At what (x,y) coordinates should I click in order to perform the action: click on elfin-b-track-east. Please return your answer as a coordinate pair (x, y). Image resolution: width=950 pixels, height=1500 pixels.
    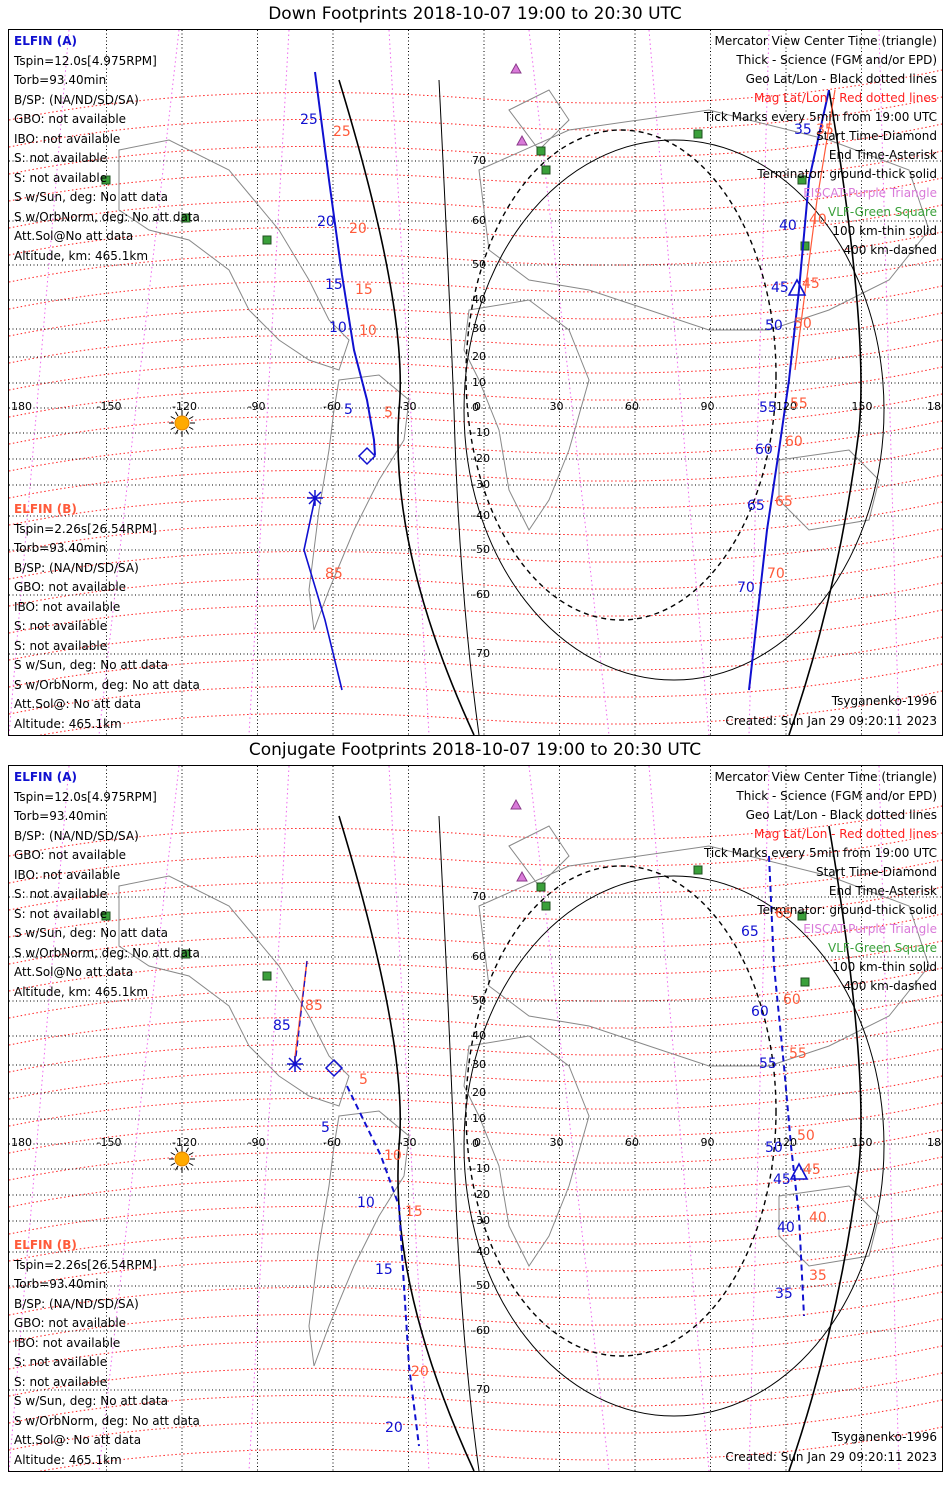
    Looking at the image, I should click on (815, 230).